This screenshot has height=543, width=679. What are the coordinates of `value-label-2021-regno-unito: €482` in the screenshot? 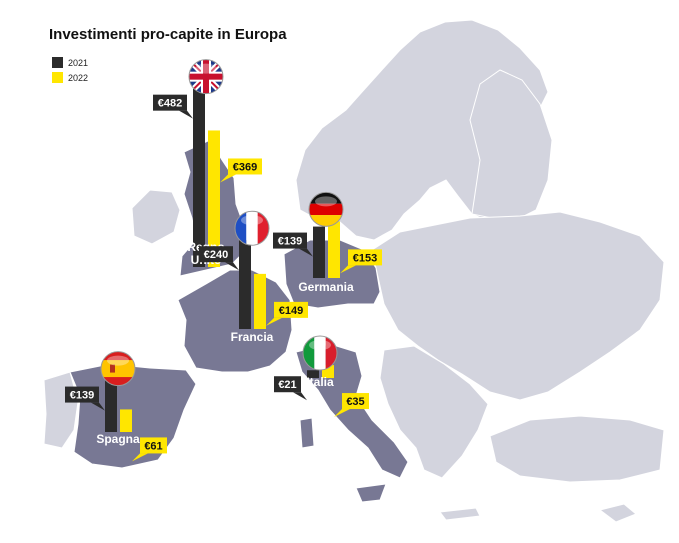 It's located at (173, 106).